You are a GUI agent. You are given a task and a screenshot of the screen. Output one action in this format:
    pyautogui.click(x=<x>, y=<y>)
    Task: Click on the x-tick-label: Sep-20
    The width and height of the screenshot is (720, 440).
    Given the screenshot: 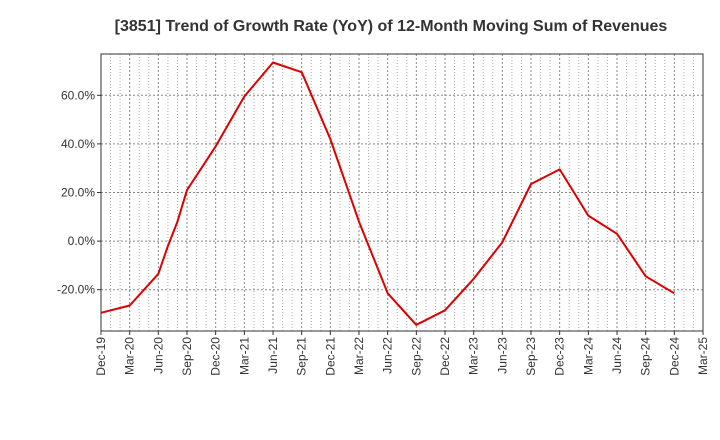 What is the action you would take?
    pyautogui.click(x=187, y=356)
    